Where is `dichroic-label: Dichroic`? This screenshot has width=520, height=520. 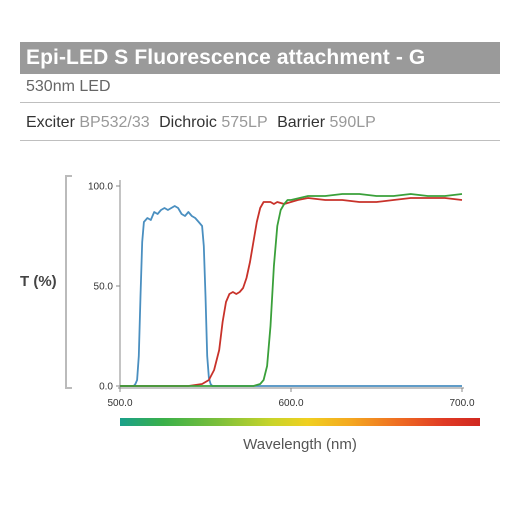
dichroic-label: Dichroic is located at coordinates (188, 122).